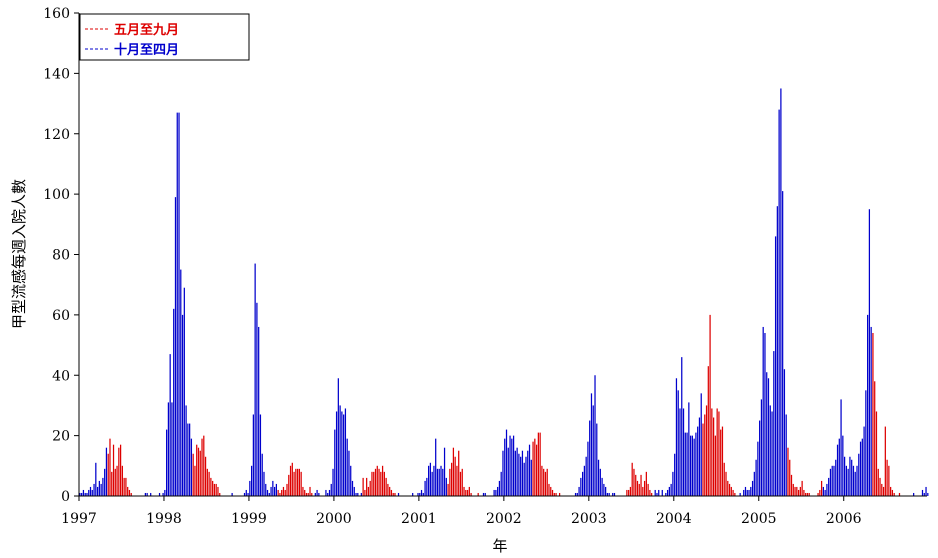 This screenshot has height=558, width=938. What do you see at coordinates (844, 519) in the screenshot?
I see `x-tick-label: 2006` at bounding box center [844, 519].